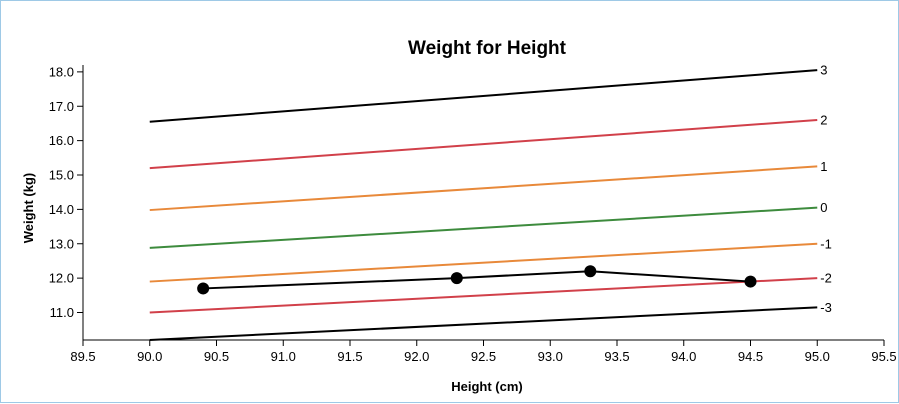 This screenshot has height=404, width=899. I want to click on x-tick-label: 92.0, so click(416, 356).